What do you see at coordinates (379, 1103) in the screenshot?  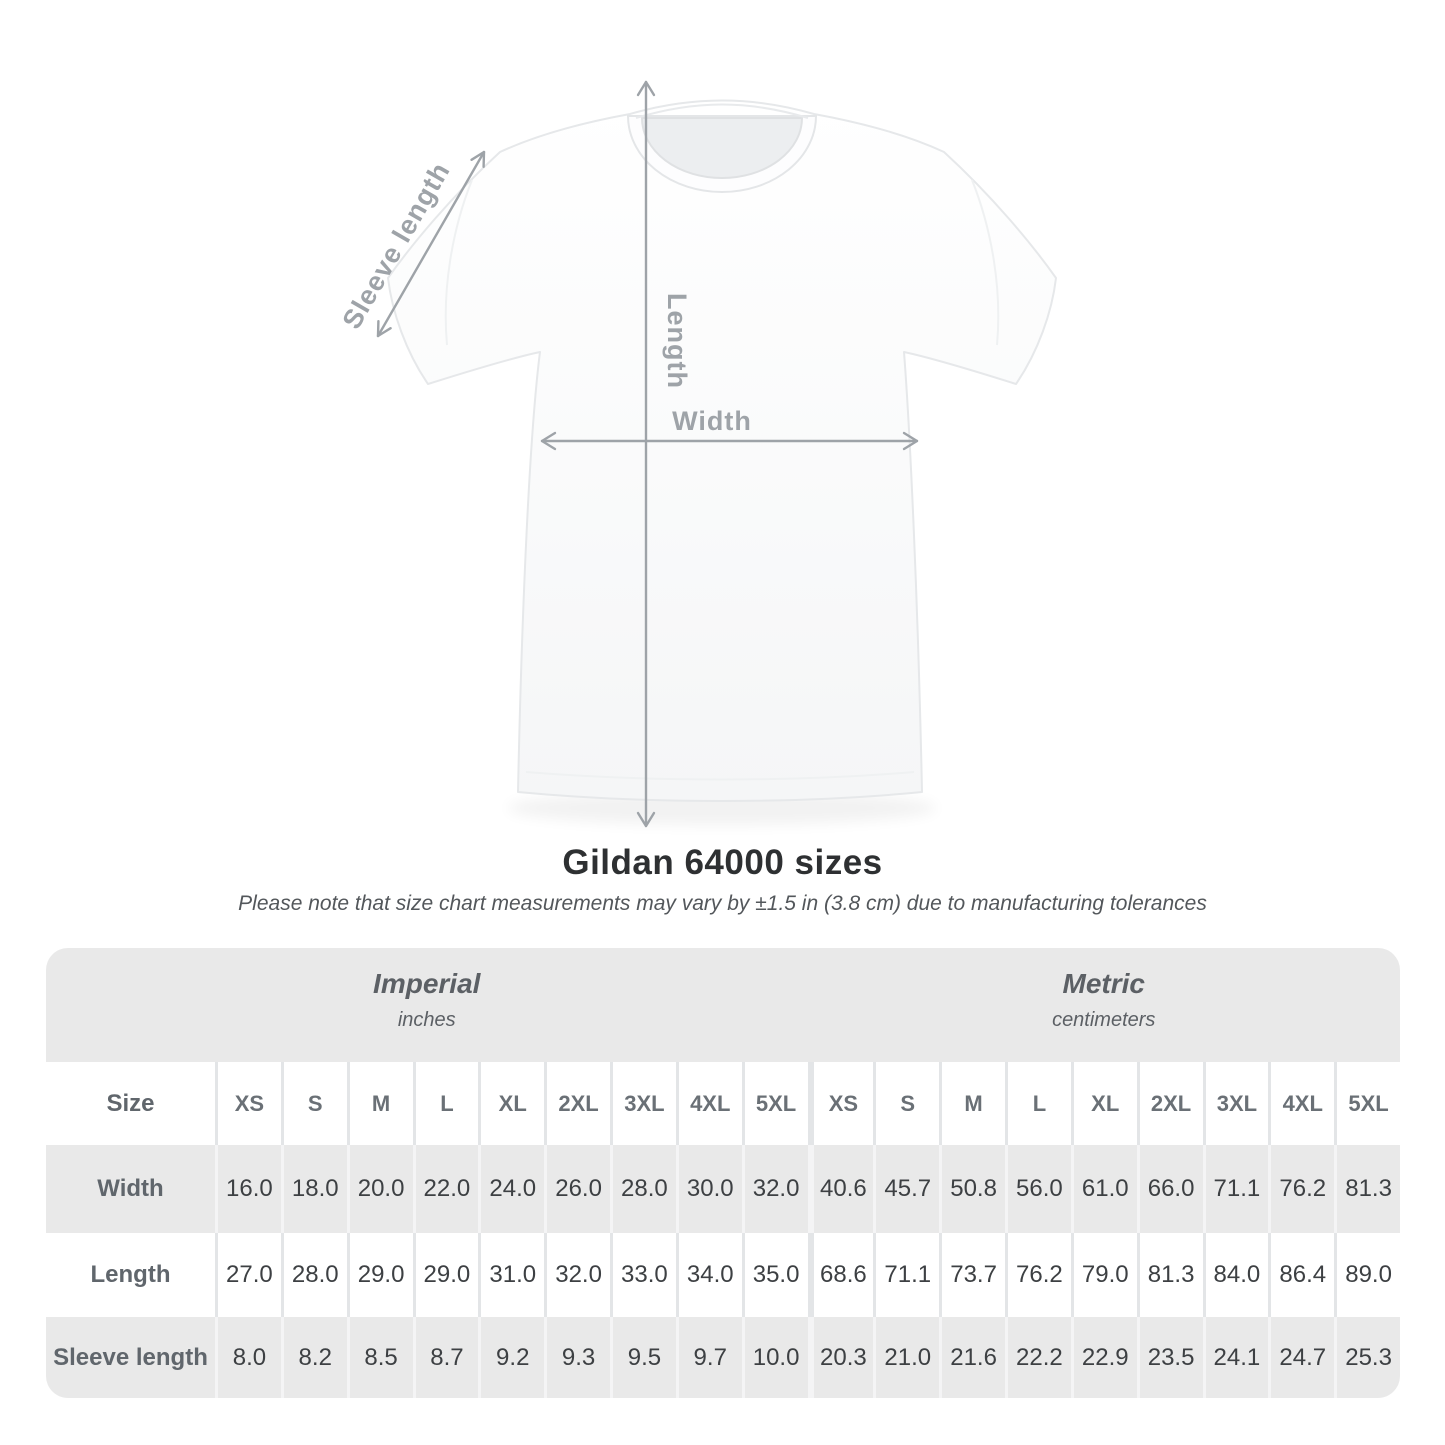 I see `size-col-imperial-M: M` at bounding box center [379, 1103].